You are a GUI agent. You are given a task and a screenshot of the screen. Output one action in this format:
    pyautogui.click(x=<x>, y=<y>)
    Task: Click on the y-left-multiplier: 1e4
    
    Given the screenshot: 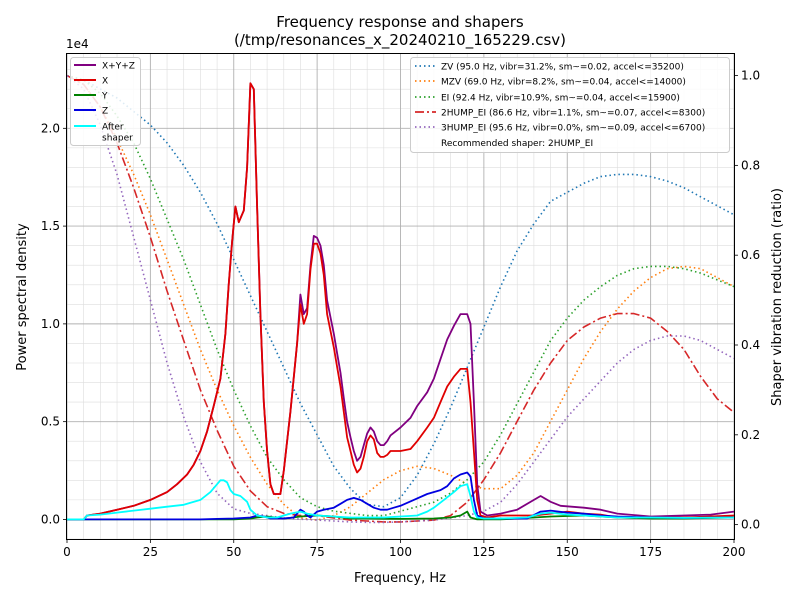 What is the action you would take?
    pyautogui.click(x=77, y=44)
    